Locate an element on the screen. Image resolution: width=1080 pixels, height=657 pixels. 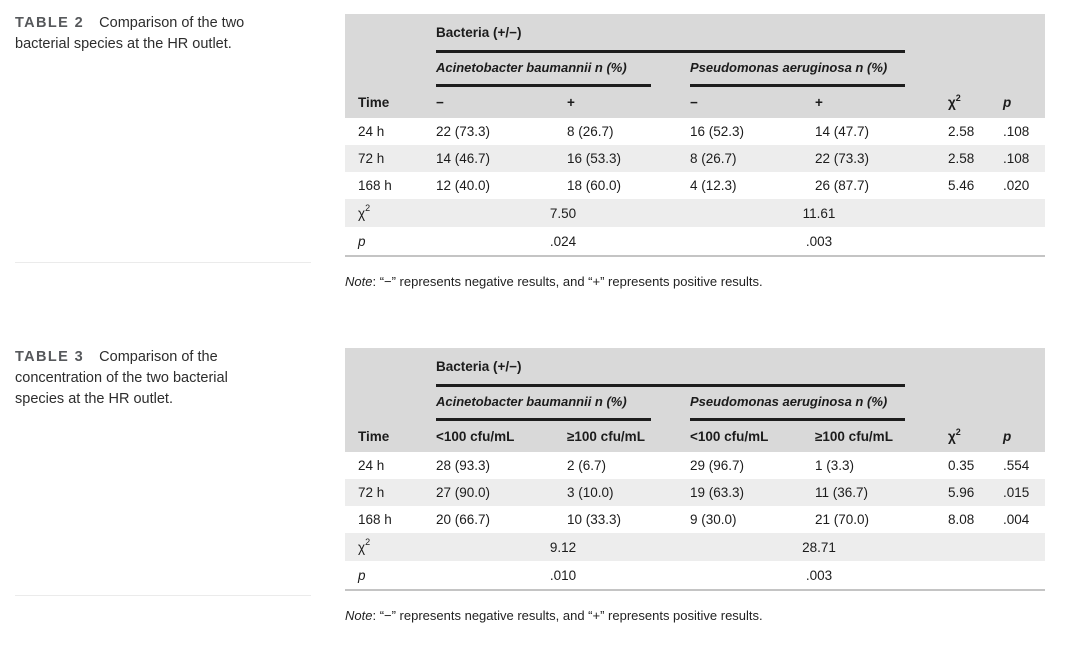
cell: 5.46 is located at coordinates (961, 185).